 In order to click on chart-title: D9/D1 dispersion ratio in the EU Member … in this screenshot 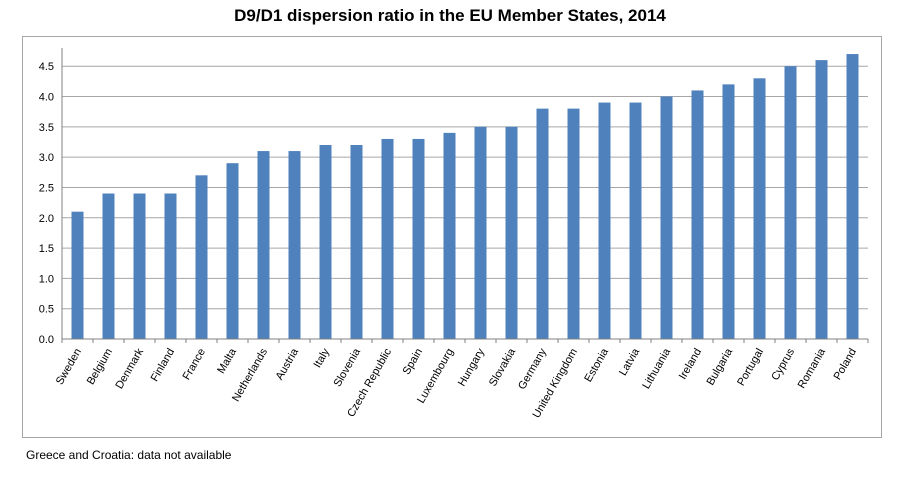, I will do `click(450, 15)`.